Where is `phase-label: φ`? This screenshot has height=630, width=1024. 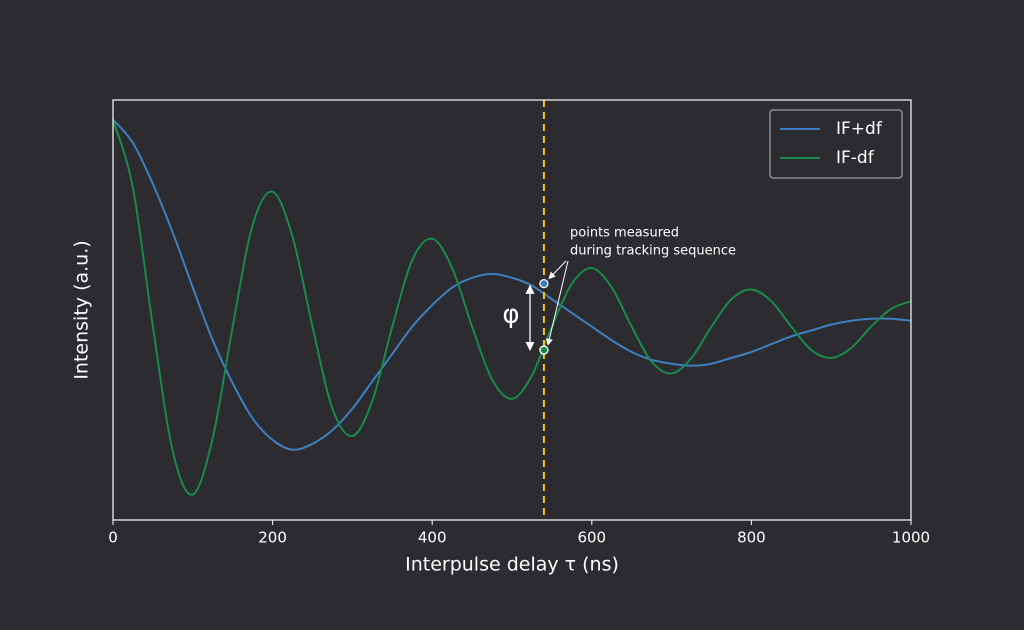
phase-label: φ is located at coordinates (510, 314).